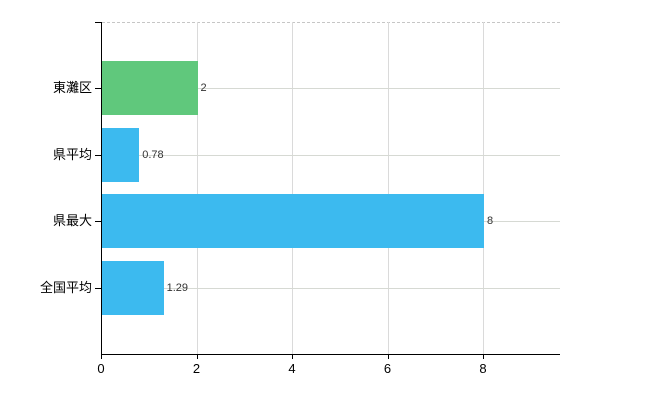 This screenshot has height=400, width=650. I want to click on x-axis-line, so click(330, 354).